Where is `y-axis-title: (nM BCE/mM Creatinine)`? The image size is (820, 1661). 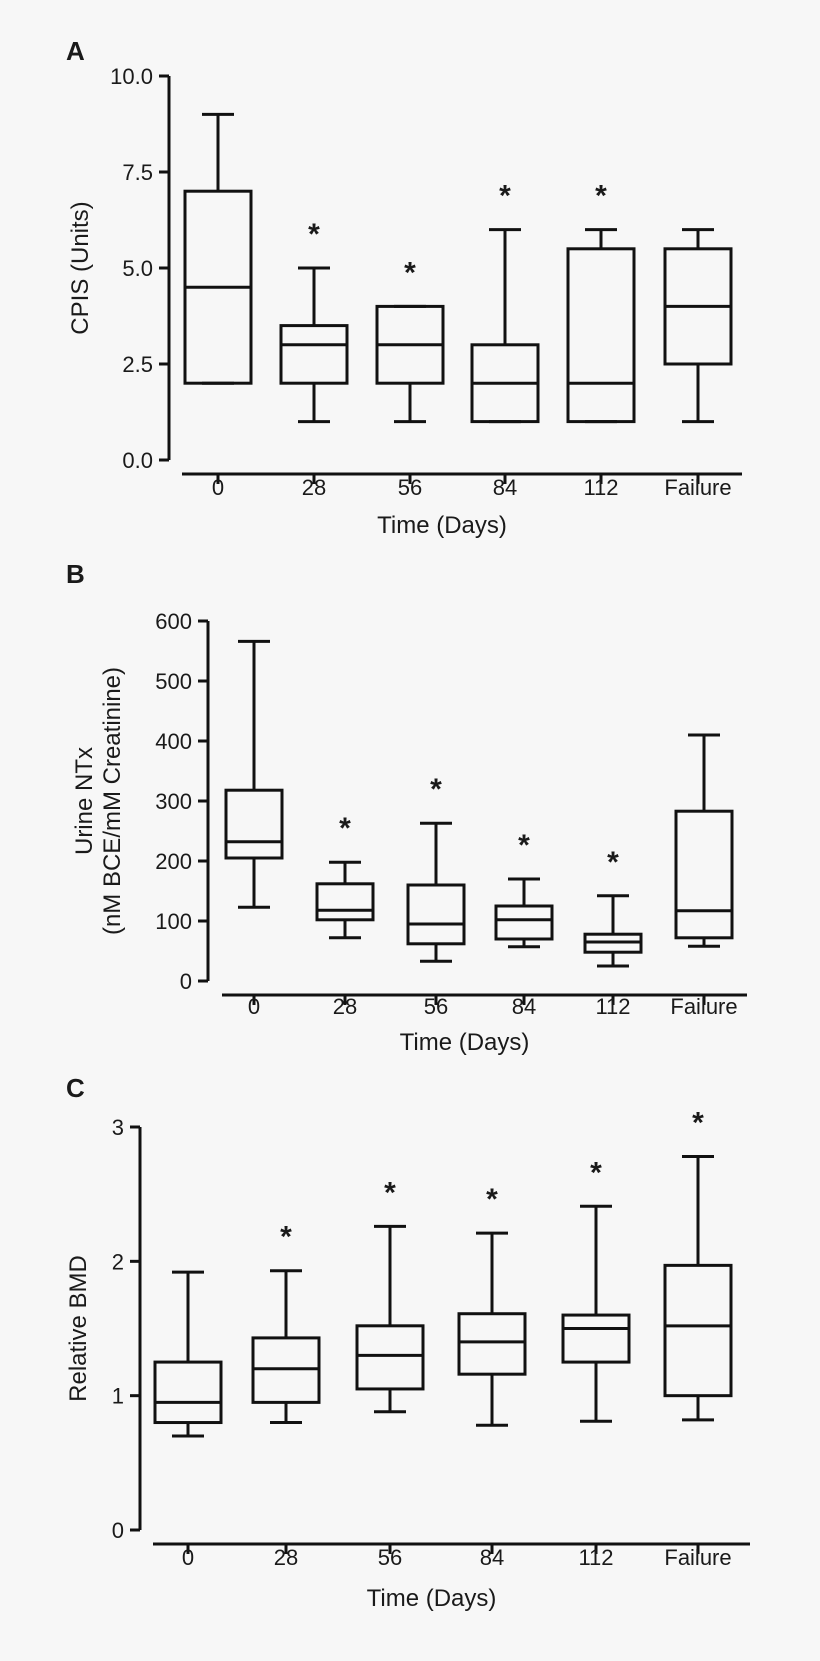 y-axis-title: (nM BCE/mM Creatinine) is located at coordinates (112, 801).